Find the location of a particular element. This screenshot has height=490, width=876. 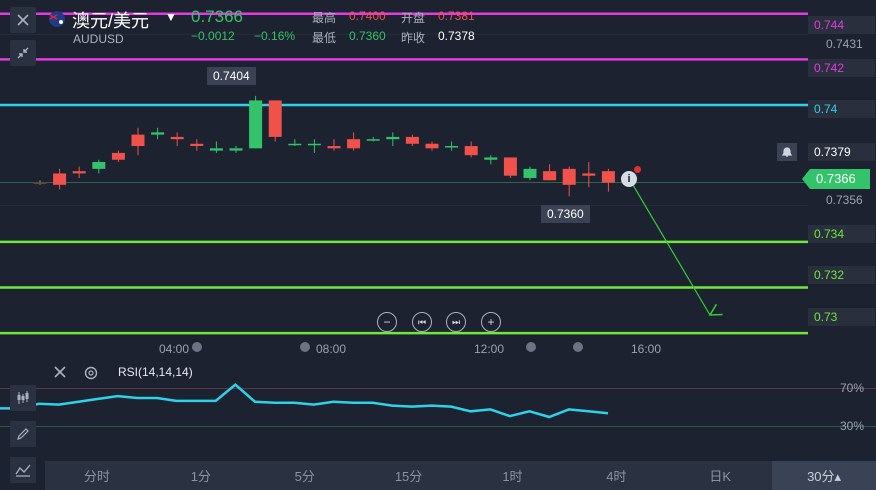

rsi-close-button is located at coordinates (60, 374).